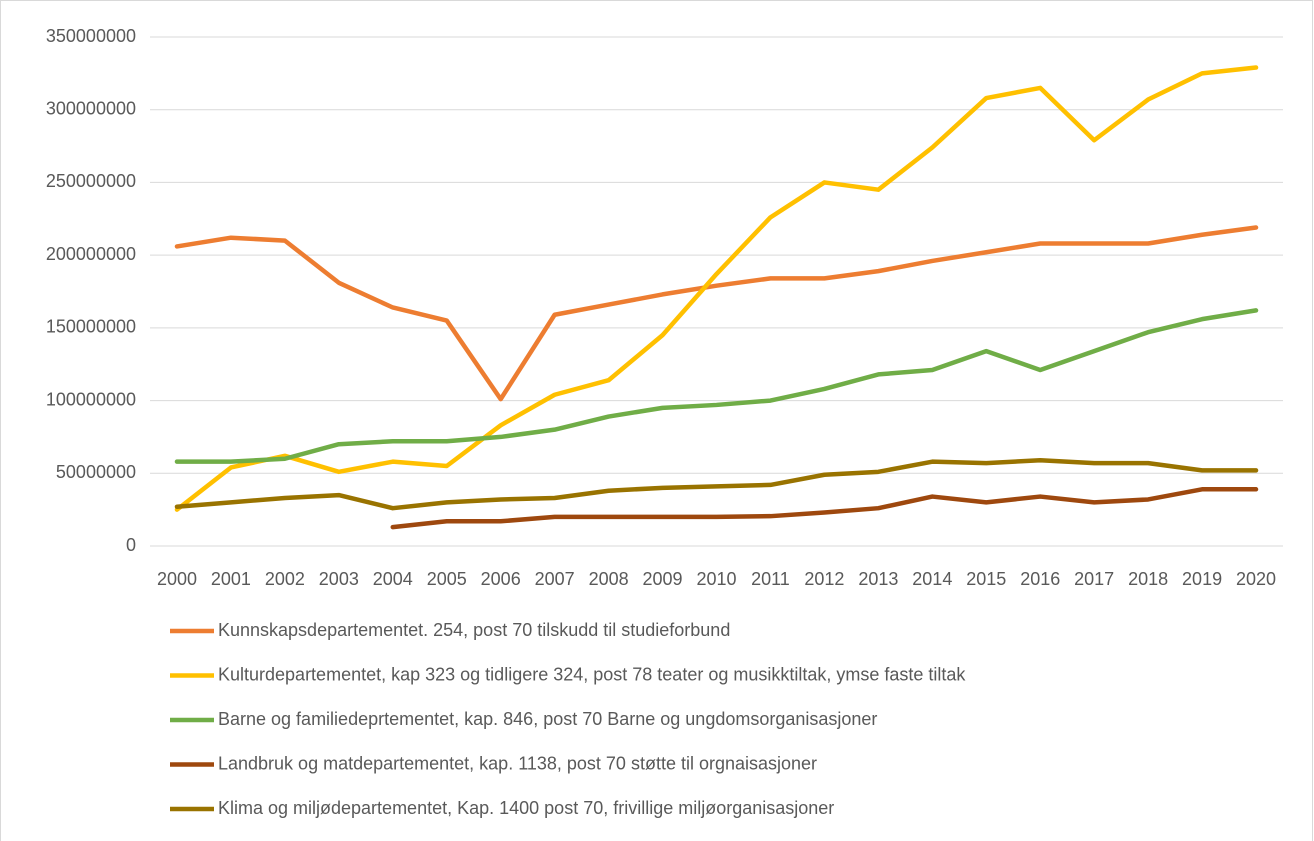 This screenshot has width=1314, height=841. I want to click on x-tick-label: 2015, so click(986, 579).